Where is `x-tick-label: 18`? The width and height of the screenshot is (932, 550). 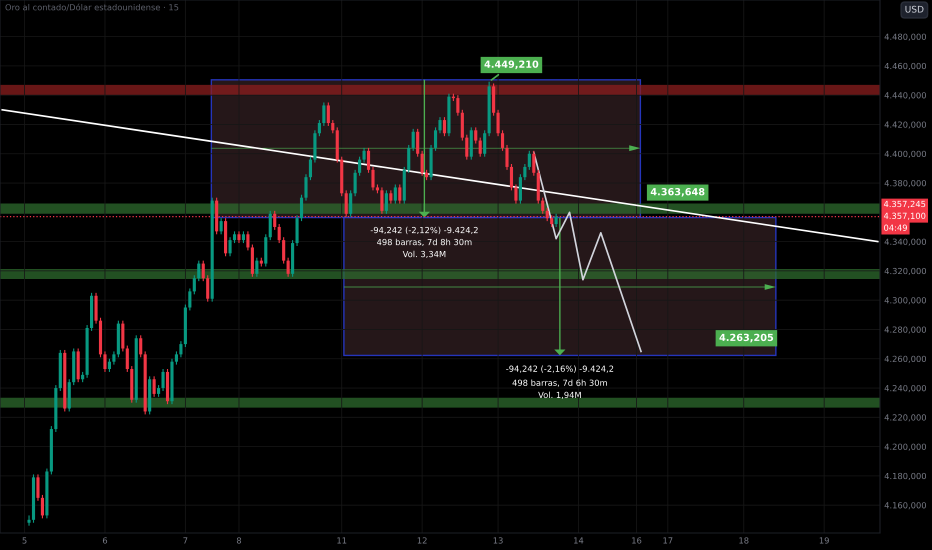 x-tick-label: 18 is located at coordinates (743, 540).